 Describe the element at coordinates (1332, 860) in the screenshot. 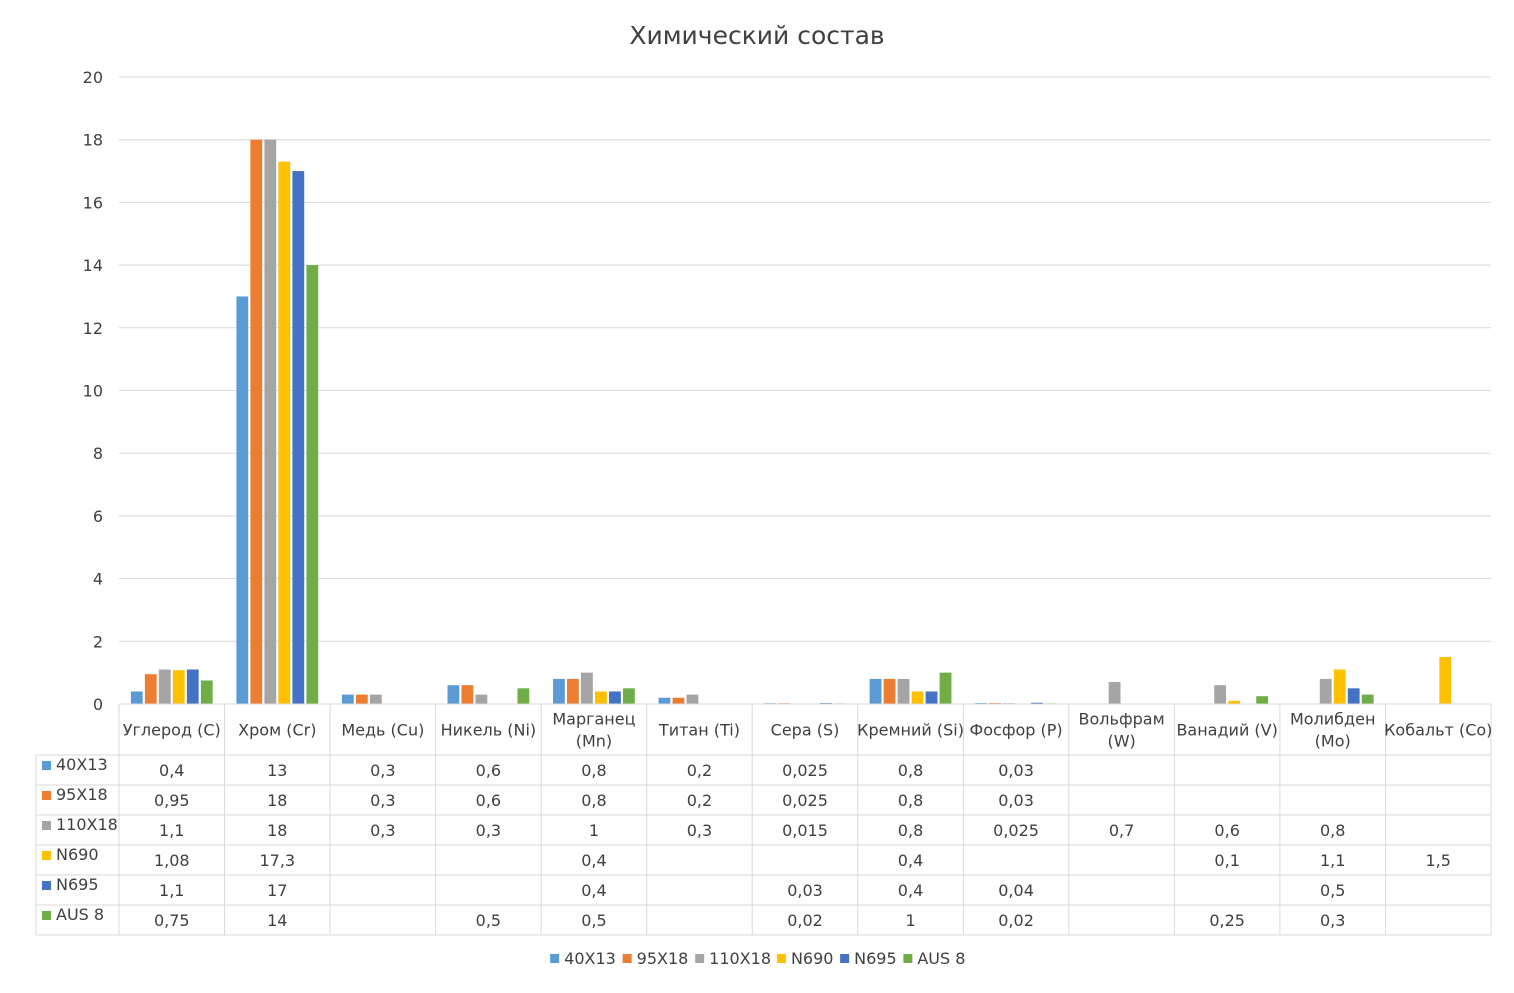

I see `data-label: 1,1` at that location.